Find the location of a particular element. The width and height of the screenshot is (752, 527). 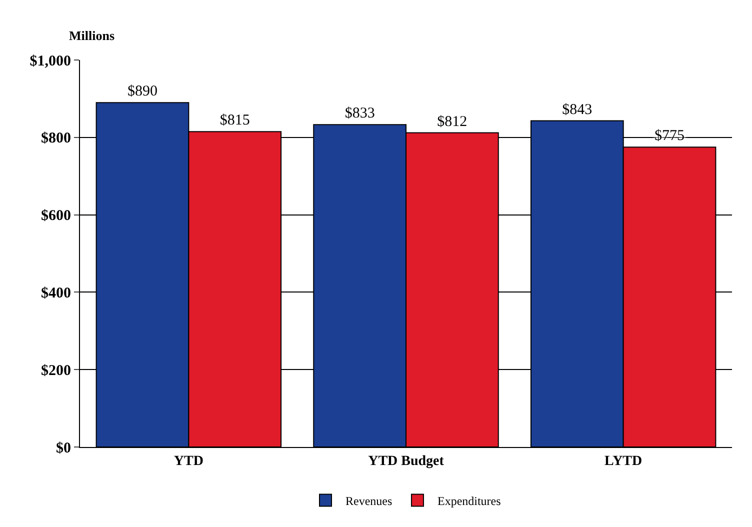

y-tick-label: $200 is located at coordinates (56, 370).